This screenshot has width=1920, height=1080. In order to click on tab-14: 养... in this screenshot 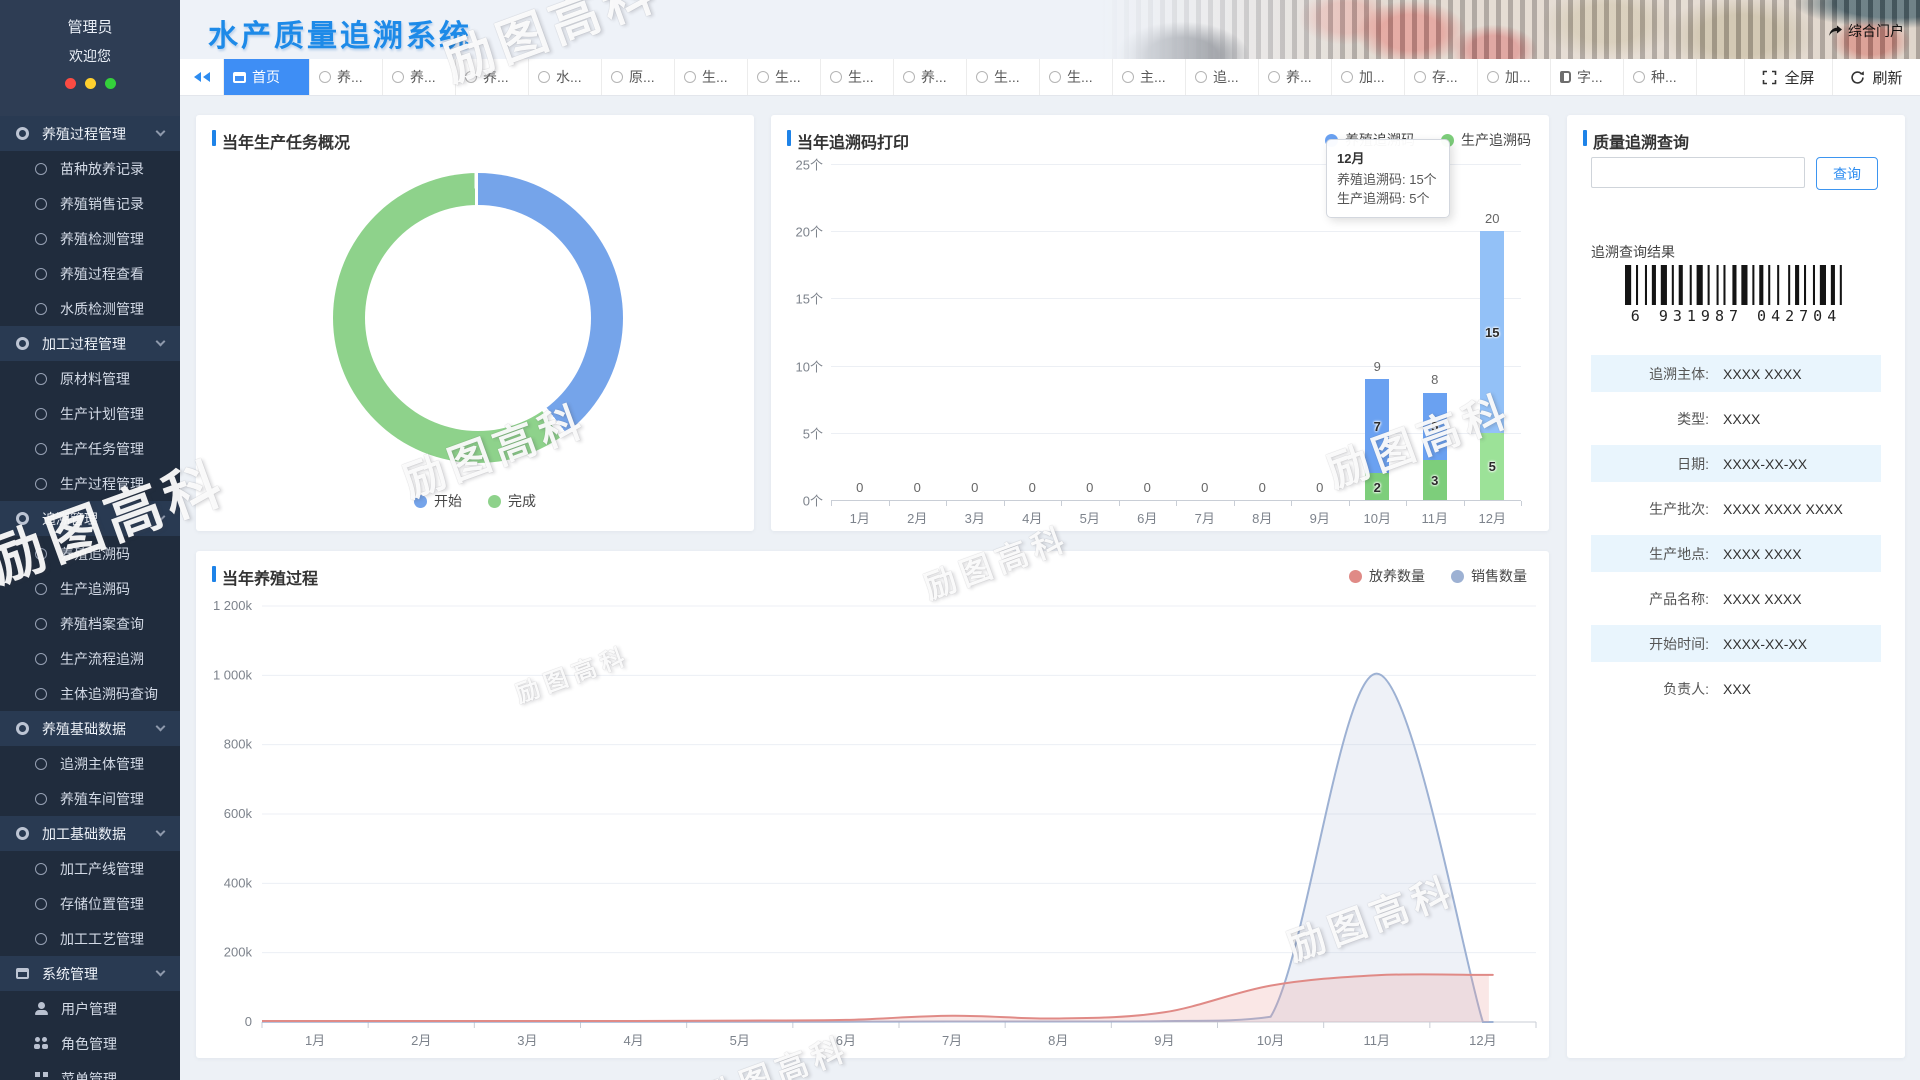, I will do `click(1295, 77)`.